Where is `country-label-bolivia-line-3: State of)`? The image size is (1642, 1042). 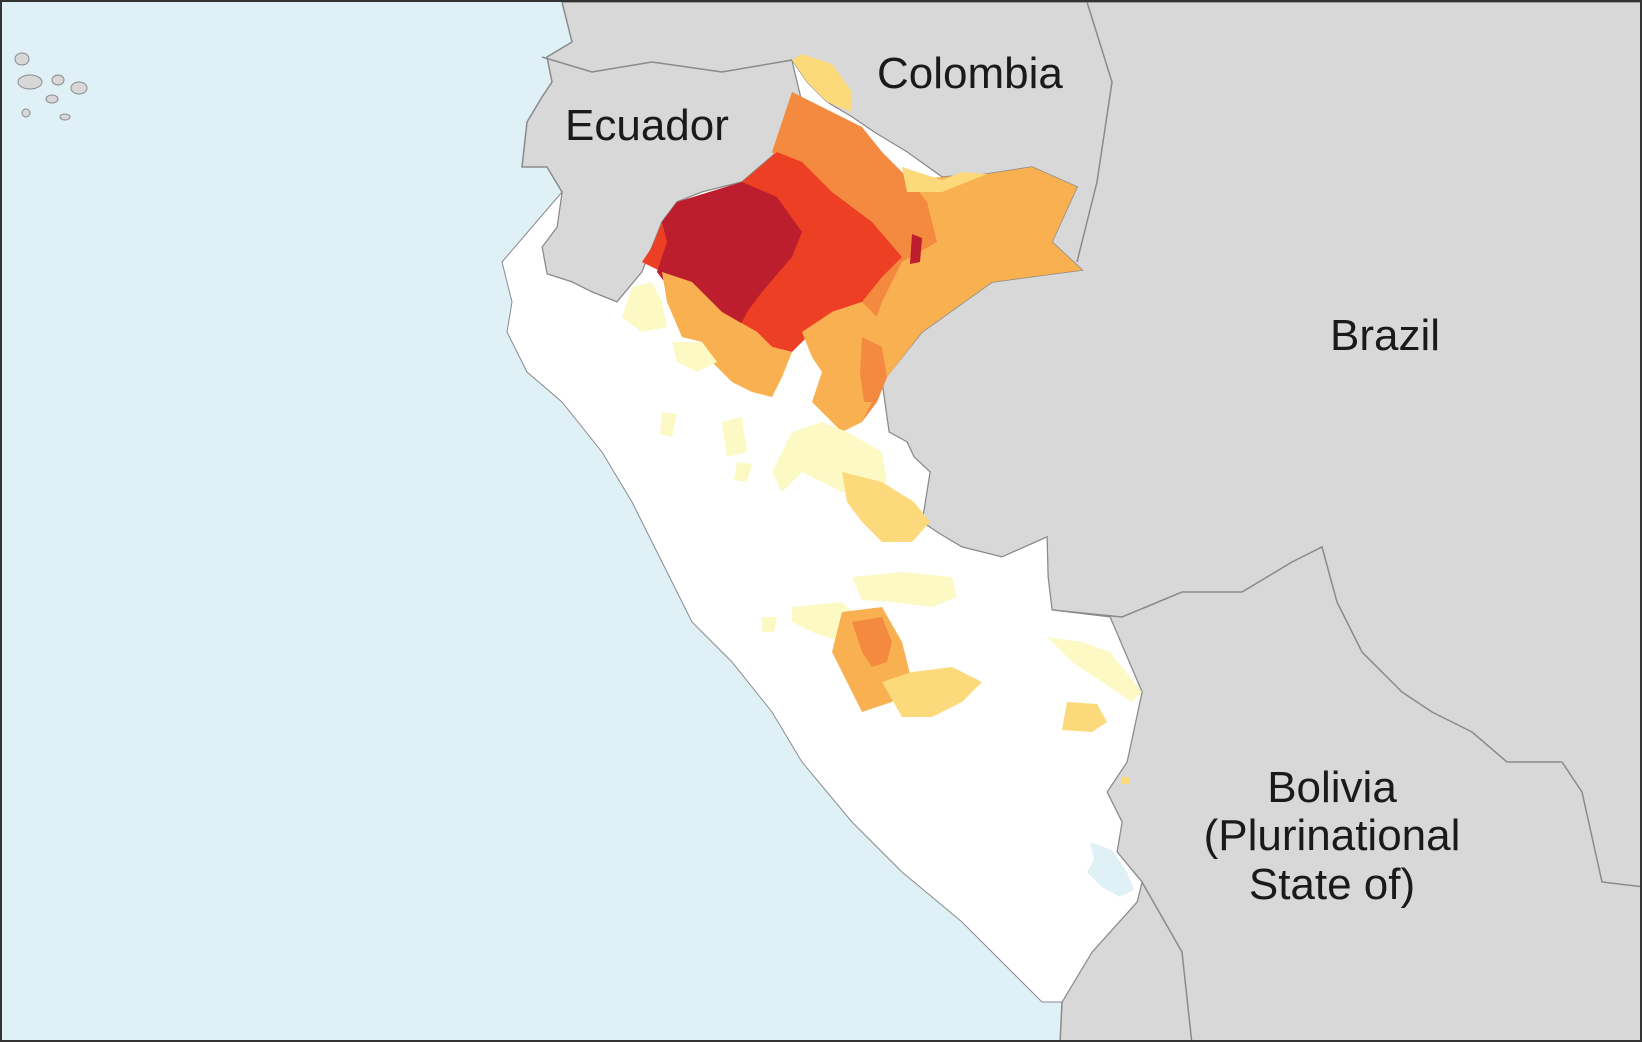 country-label-bolivia-line-3: State of) is located at coordinates (1332, 884).